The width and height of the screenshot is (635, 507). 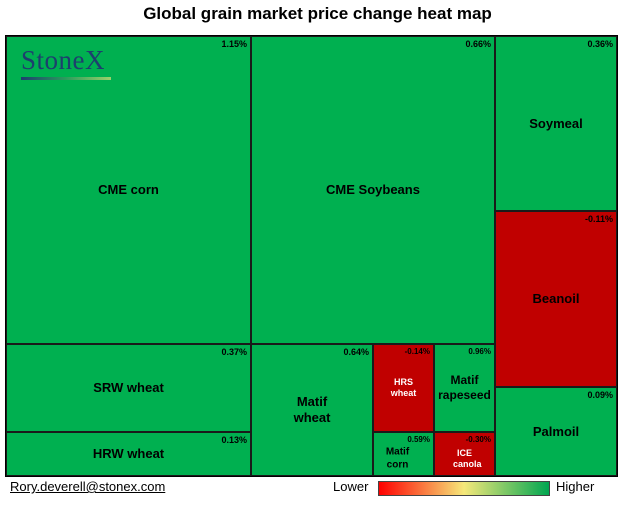 What do you see at coordinates (600, 395) in the screenshot?
I see `tile-palmoil-pct: 0.09%` at bounding box center [600, 395].